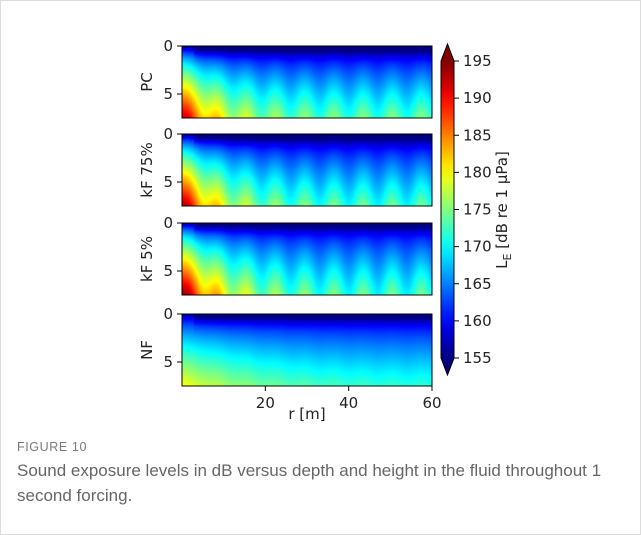 This screenshot has height=535, width=641. I want to click on colorbar-title-suffix: [dB re 1 μPa], so click(502, 202).